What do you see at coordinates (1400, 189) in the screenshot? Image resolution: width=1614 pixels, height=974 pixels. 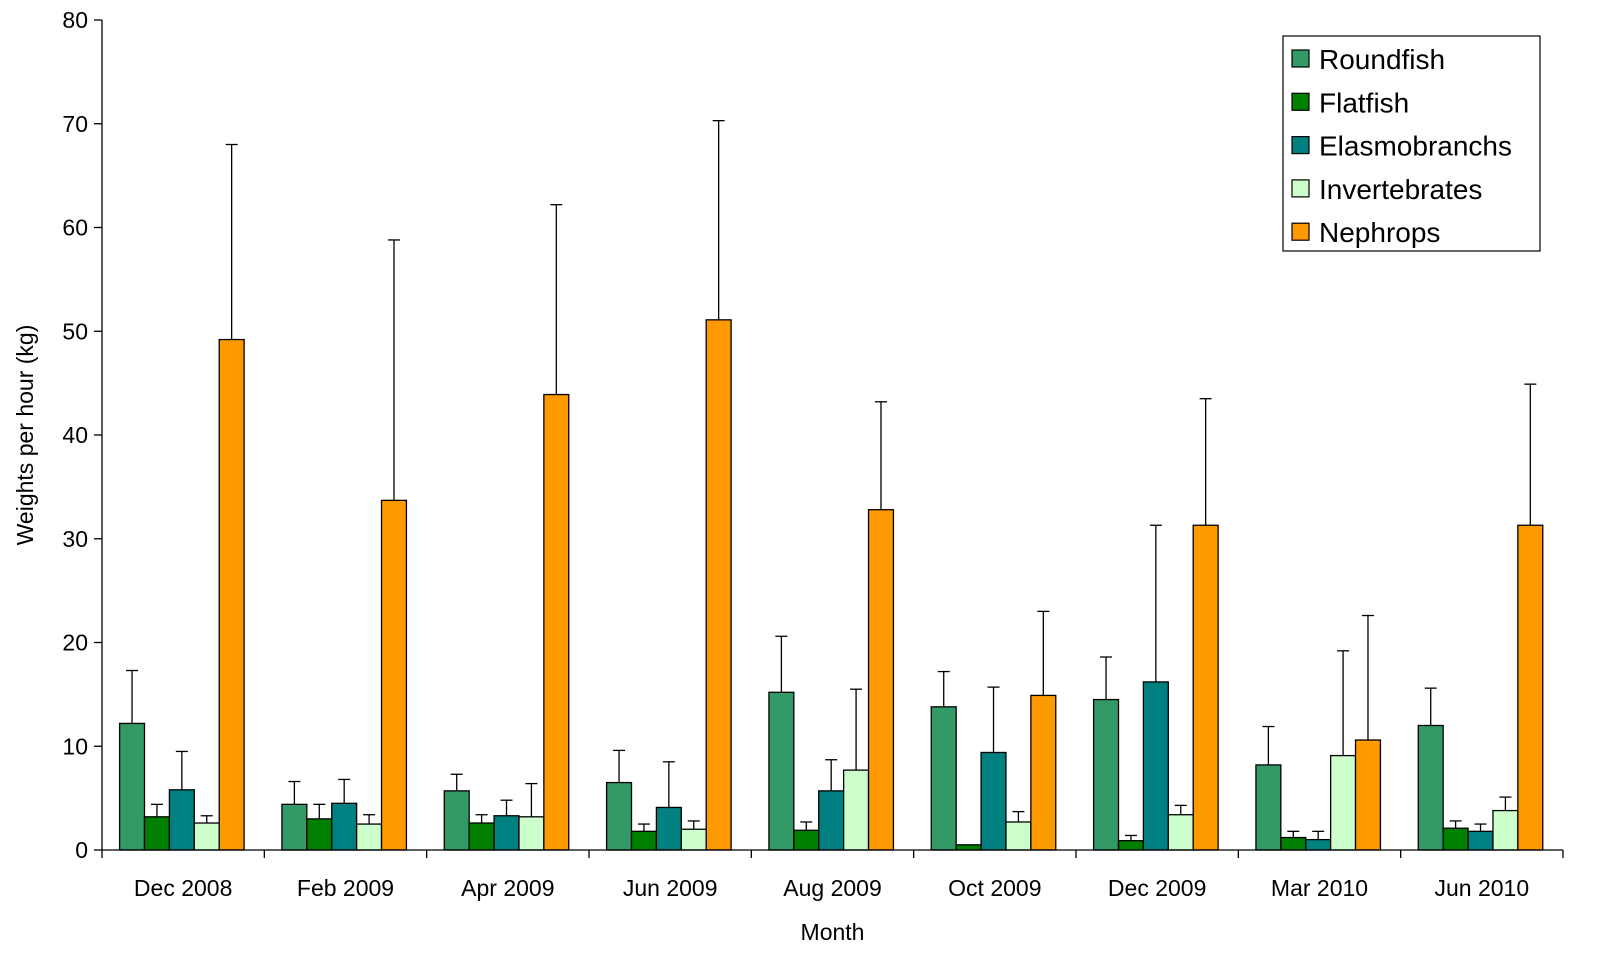 I see `legend-label-invertebrates: Invertebrates` at bounding box center [1400, 189].